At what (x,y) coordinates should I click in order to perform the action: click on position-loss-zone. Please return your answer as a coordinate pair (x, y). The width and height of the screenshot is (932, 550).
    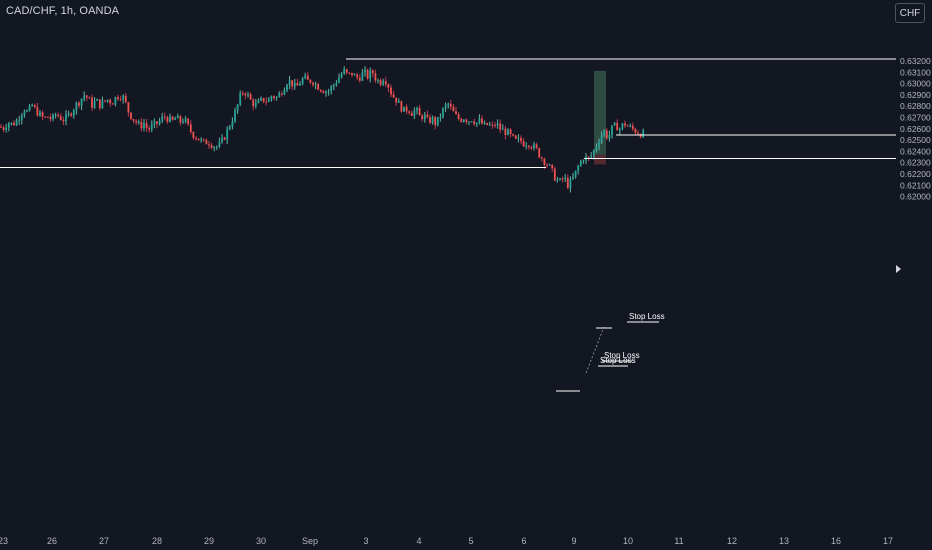
    Looking at the image, I should click on (600, 159).